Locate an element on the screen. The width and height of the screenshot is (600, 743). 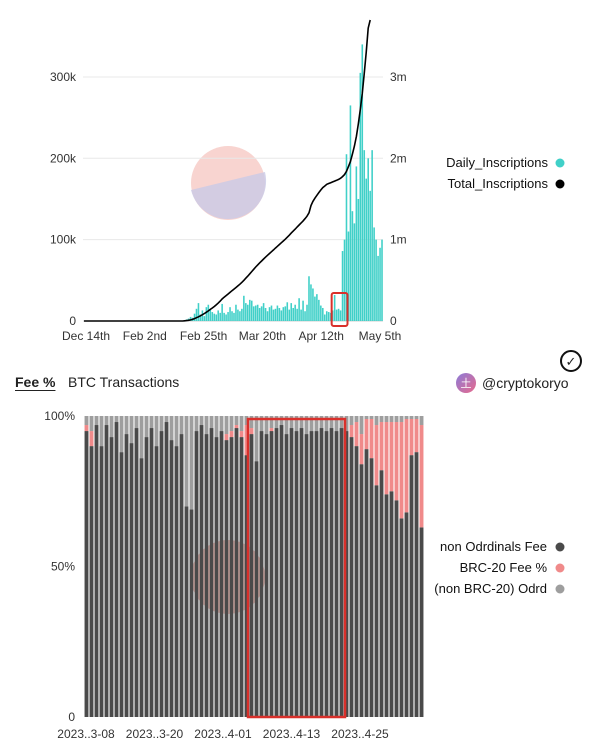
legend-label: BRC-20 Fee % is located at coordinates (504, 567).